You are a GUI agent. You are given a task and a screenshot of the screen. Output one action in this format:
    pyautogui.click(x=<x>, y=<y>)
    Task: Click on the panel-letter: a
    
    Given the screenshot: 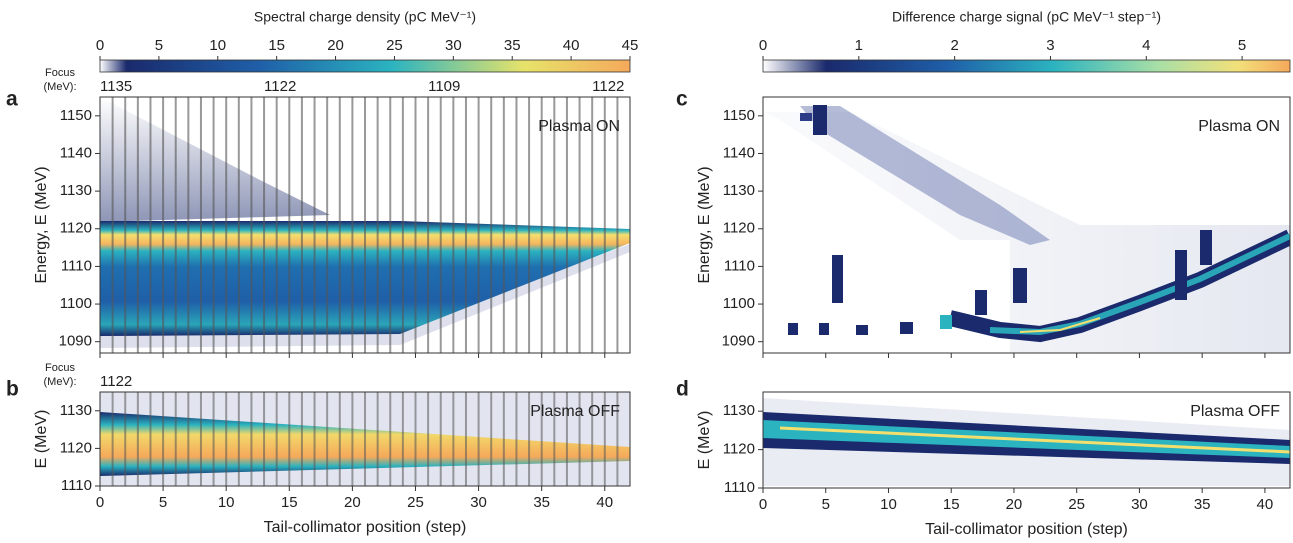 What is the action you would take?
    pyautogui.click(x=12, y=99)
    